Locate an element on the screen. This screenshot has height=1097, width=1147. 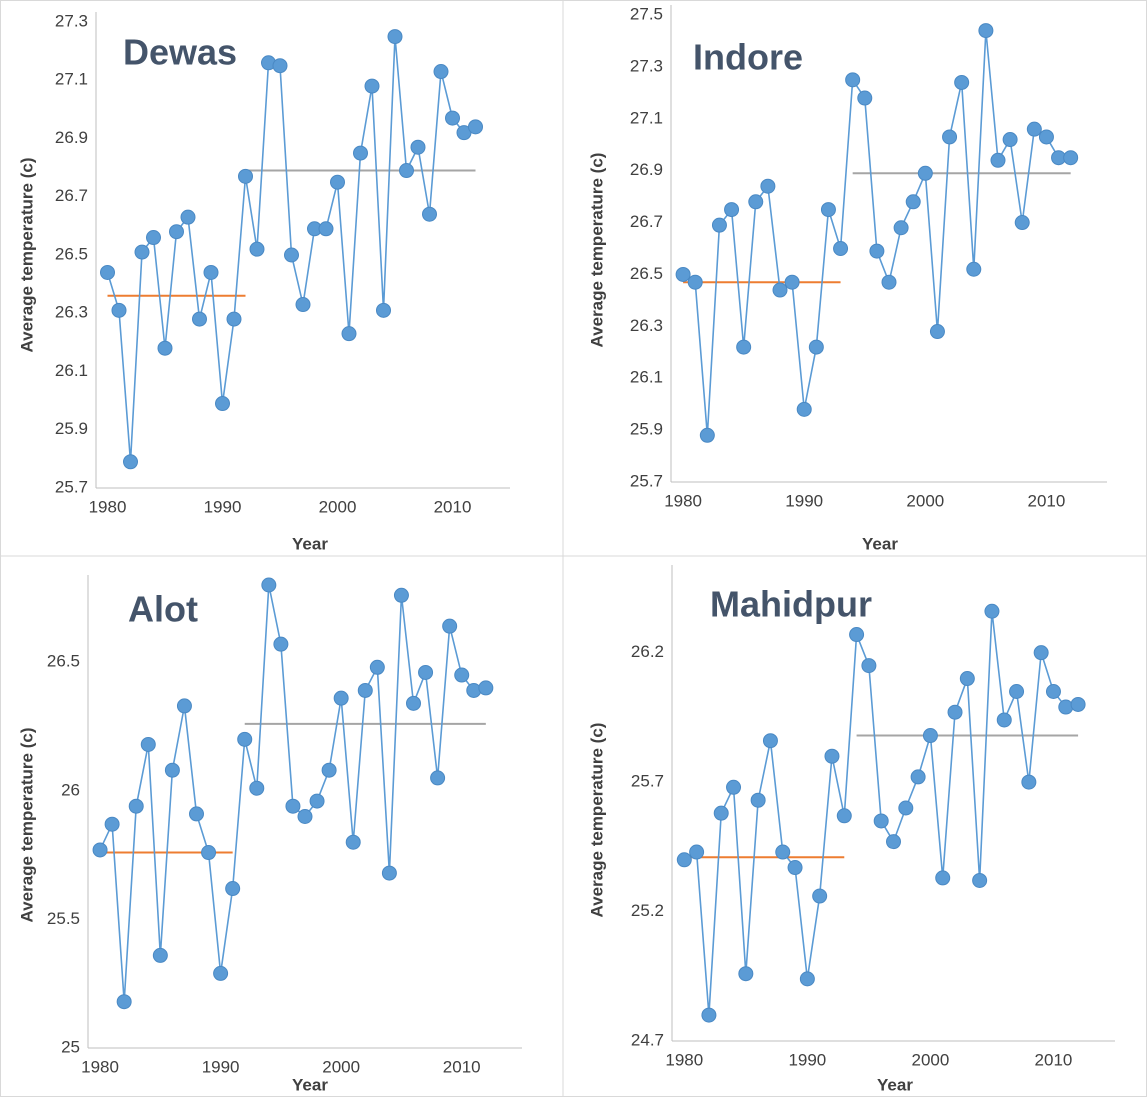
y-tick-label: 26.3 is located at coordinates (646, 325).